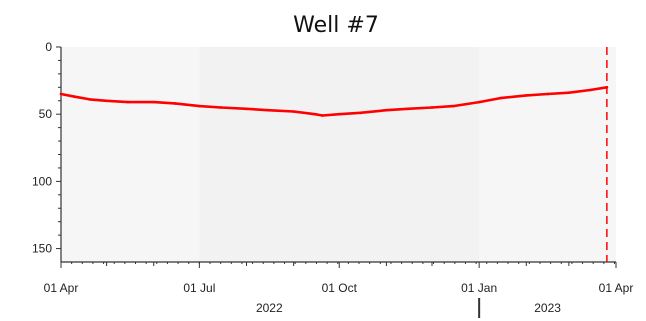 The width and height of the screenshot is (646, 321). Describe the element at coordinates (269, 308) in the screenshot. I see `year-label: 2022` at that location.